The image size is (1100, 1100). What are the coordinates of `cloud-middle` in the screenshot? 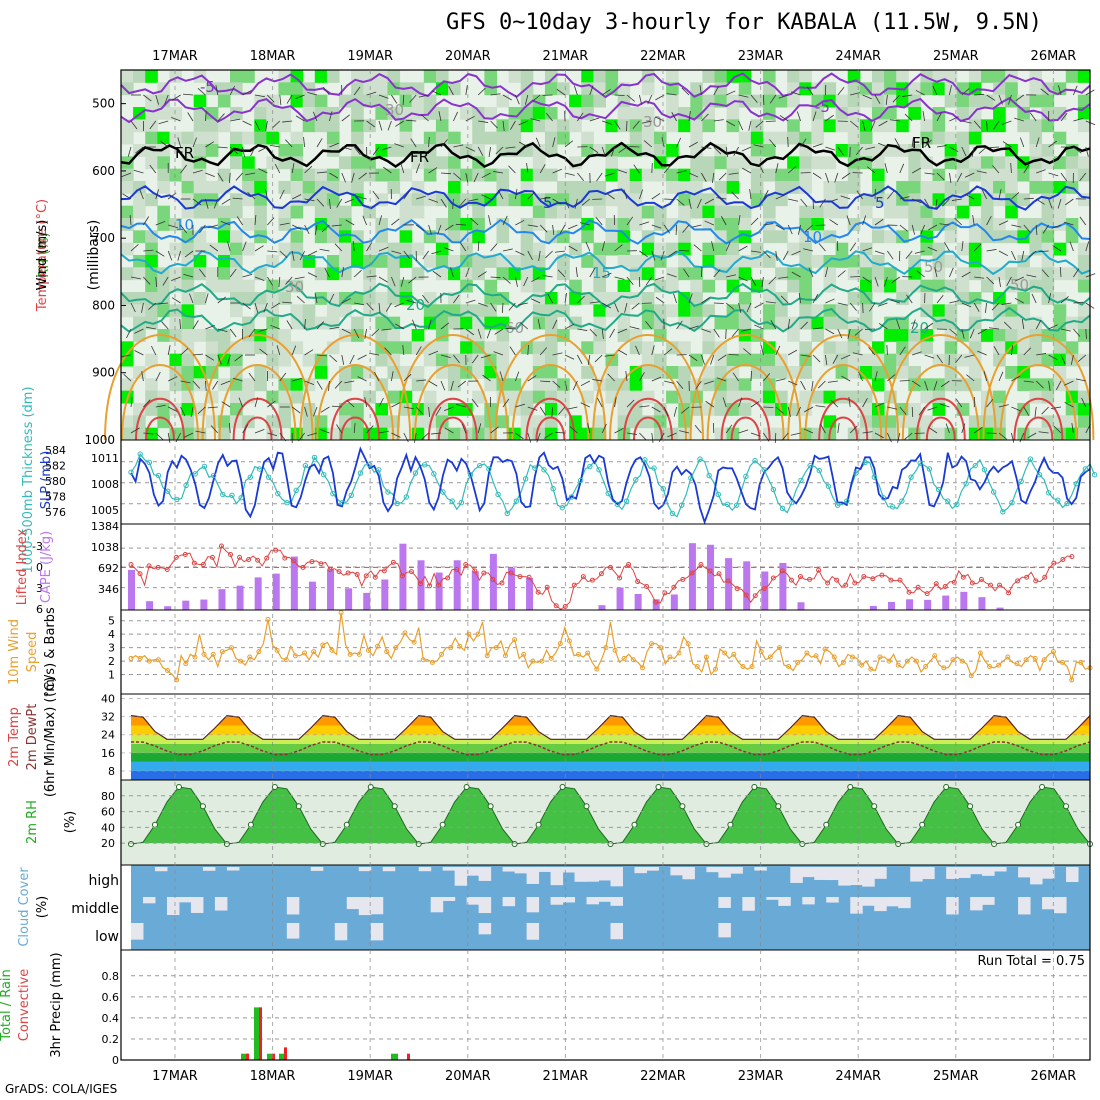 It's located at (485, 905).